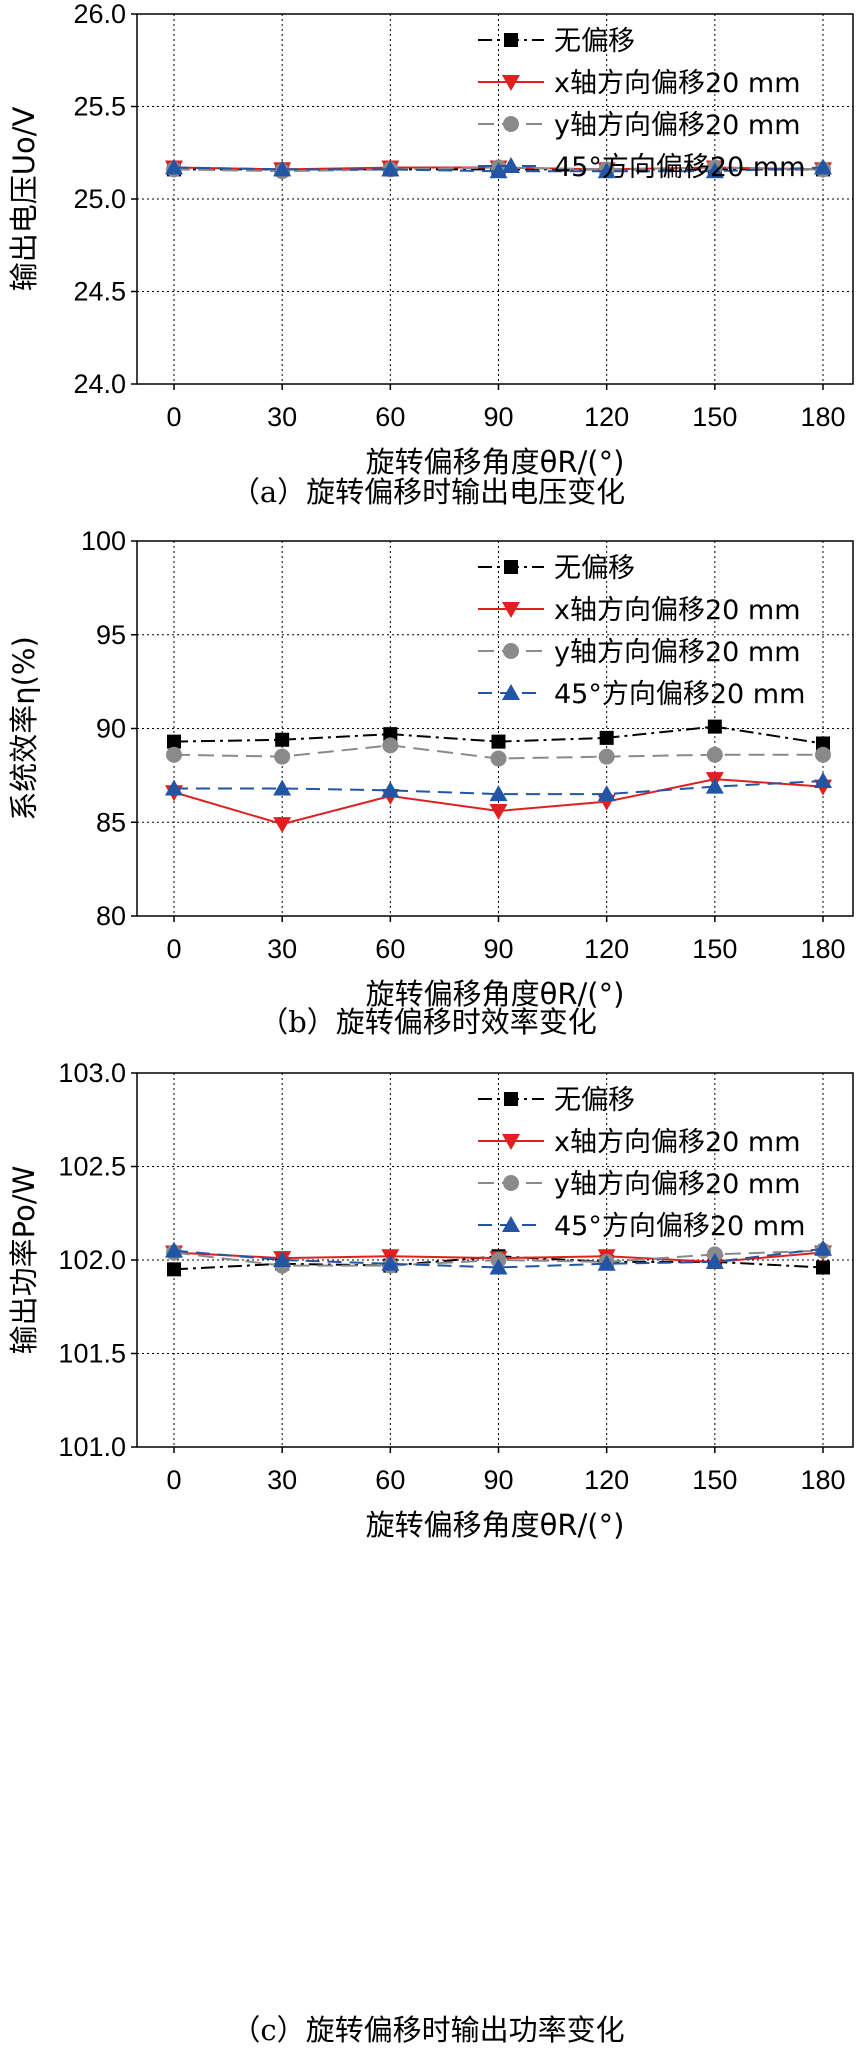  I want to click on y-tick-label: 102.0, so click(92, 1260).